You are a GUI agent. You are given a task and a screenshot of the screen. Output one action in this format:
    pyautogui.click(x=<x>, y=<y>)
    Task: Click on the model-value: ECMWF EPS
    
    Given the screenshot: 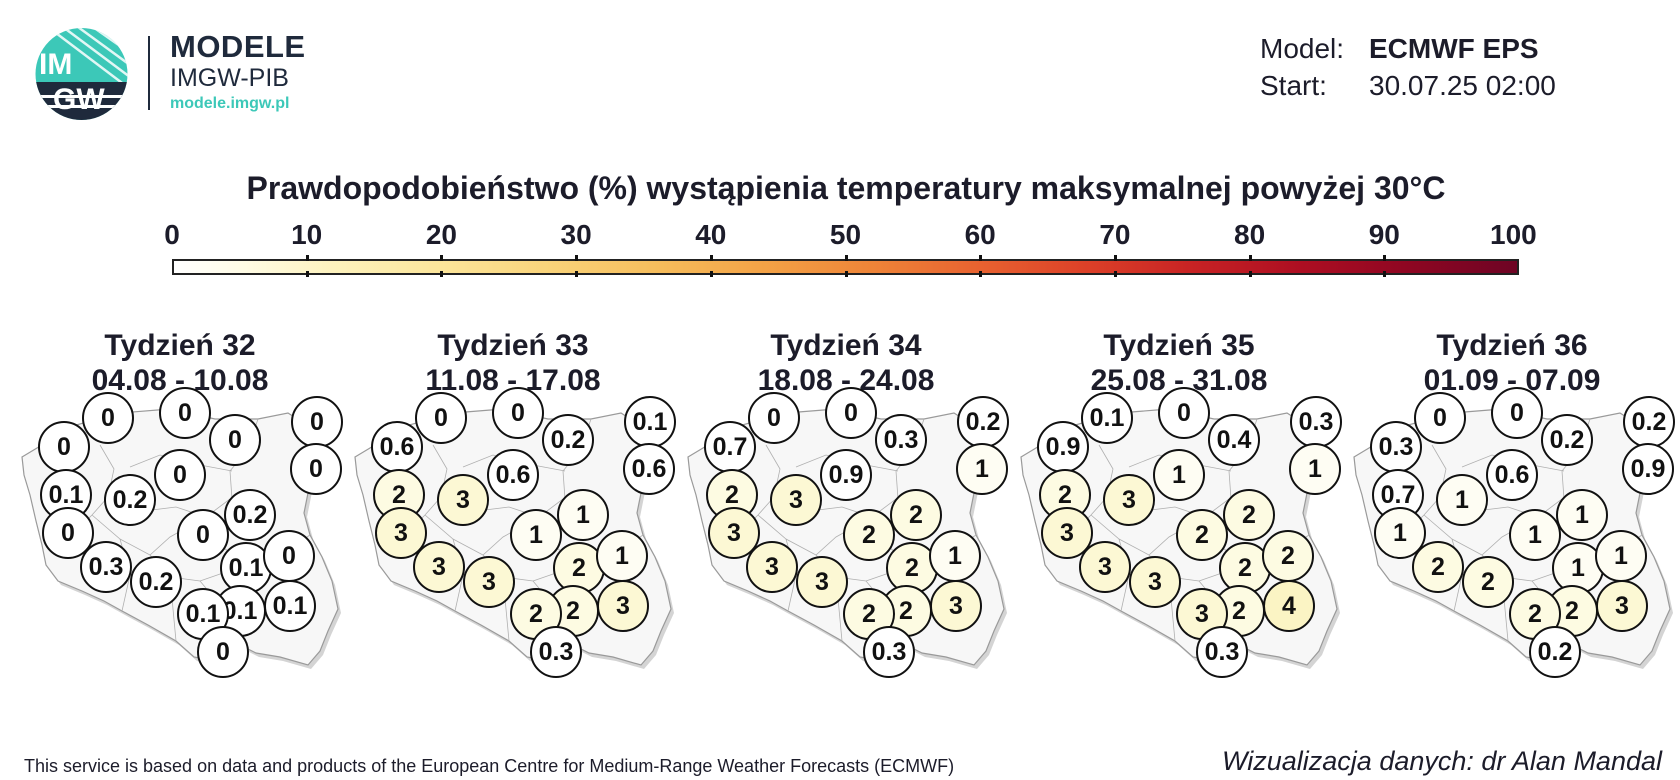 What is the action you would take?
    pyautogui.click(x=1454, y=48)
    